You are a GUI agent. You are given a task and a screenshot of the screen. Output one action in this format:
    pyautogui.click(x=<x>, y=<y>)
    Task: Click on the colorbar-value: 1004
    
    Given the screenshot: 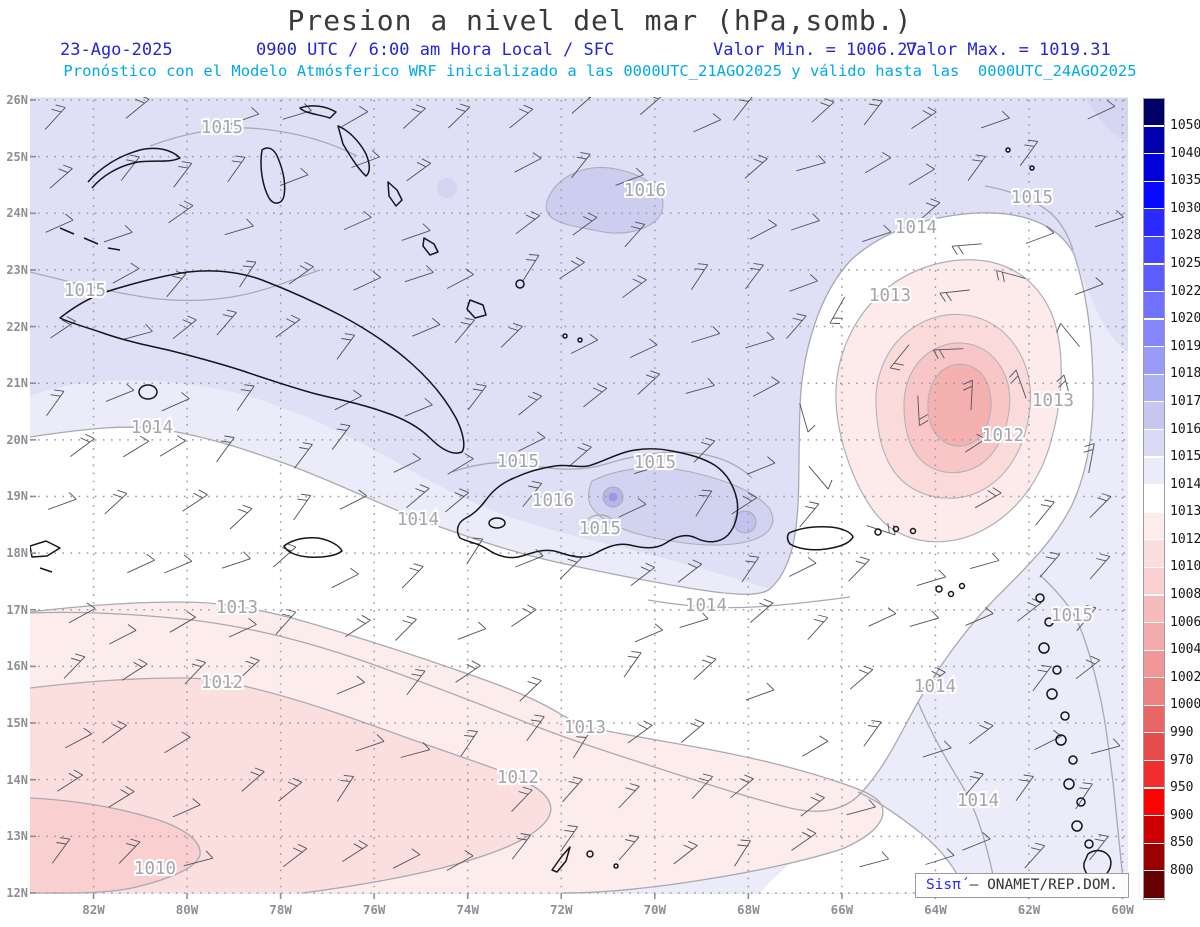 What is the action you would take?
    pyautogui.click(x=1185, y=650)
    